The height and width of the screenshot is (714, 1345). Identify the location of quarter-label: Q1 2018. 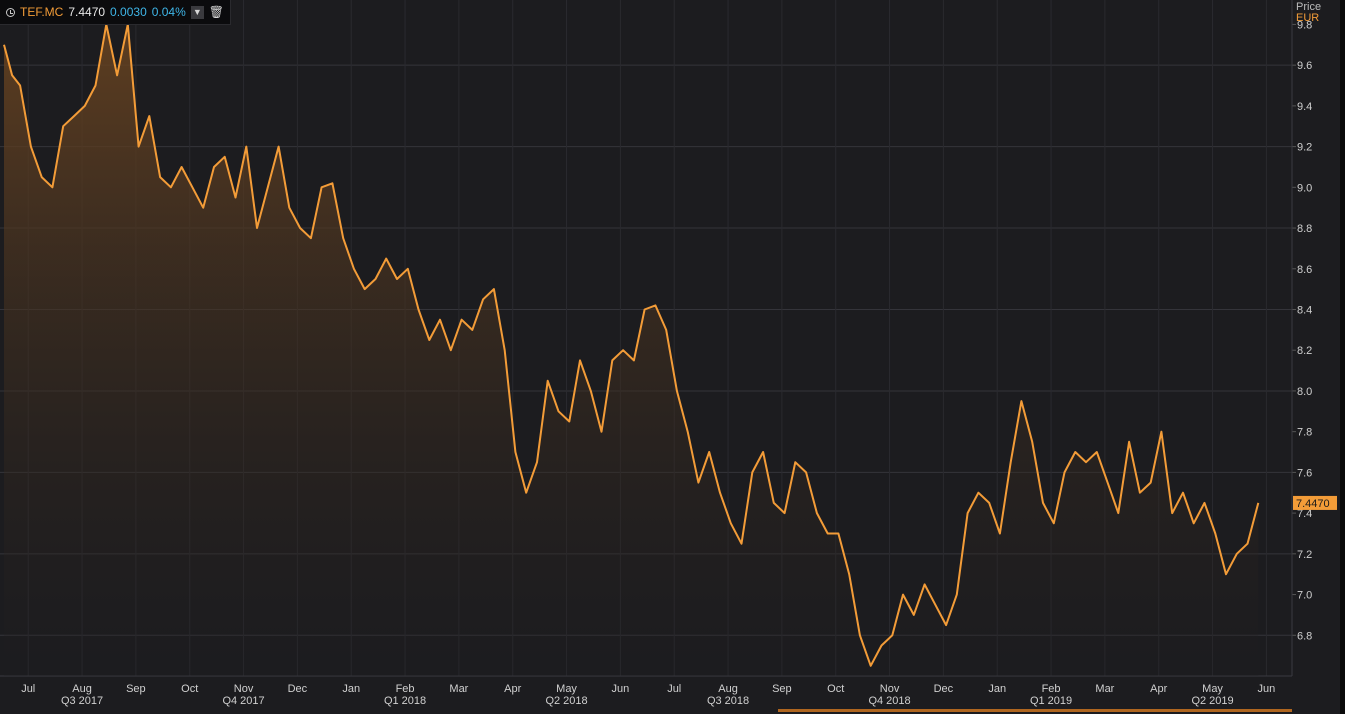
(405, 701).